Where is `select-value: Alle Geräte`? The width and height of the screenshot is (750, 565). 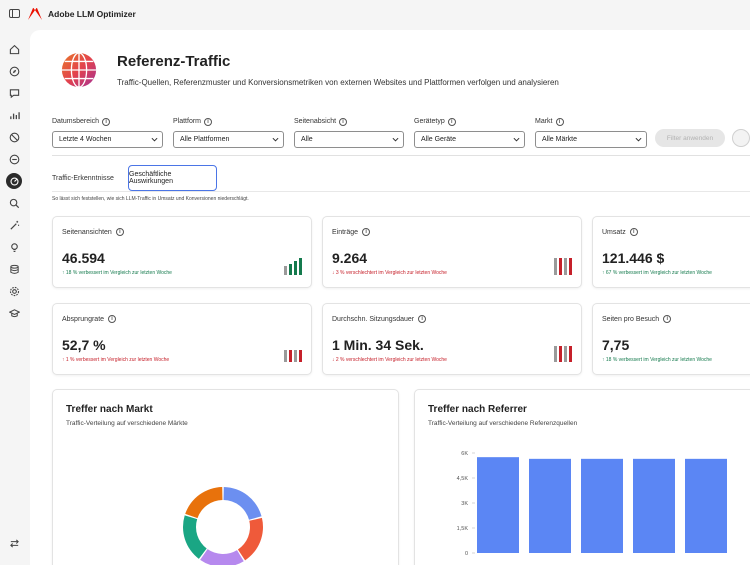 select-value: Alle Geräte is located at coordinates (439, 139).